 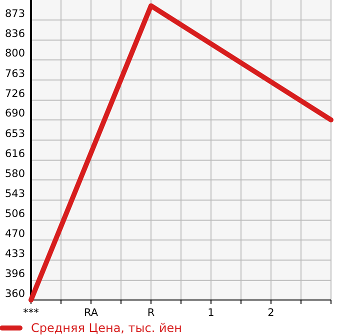 What do you see at coordinates (15, 294) in the screenshot?
I see `y-tick-label: 360` at bounding box center [15, 294].